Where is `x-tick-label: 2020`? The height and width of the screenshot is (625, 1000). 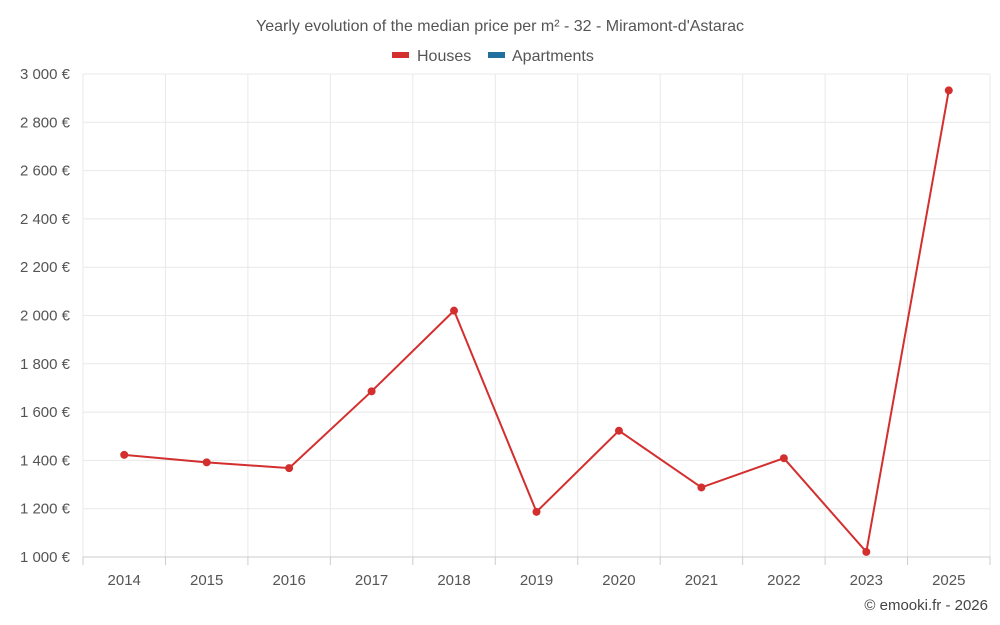
x-tick-label: 2020 is located at coordinates (618, 580).